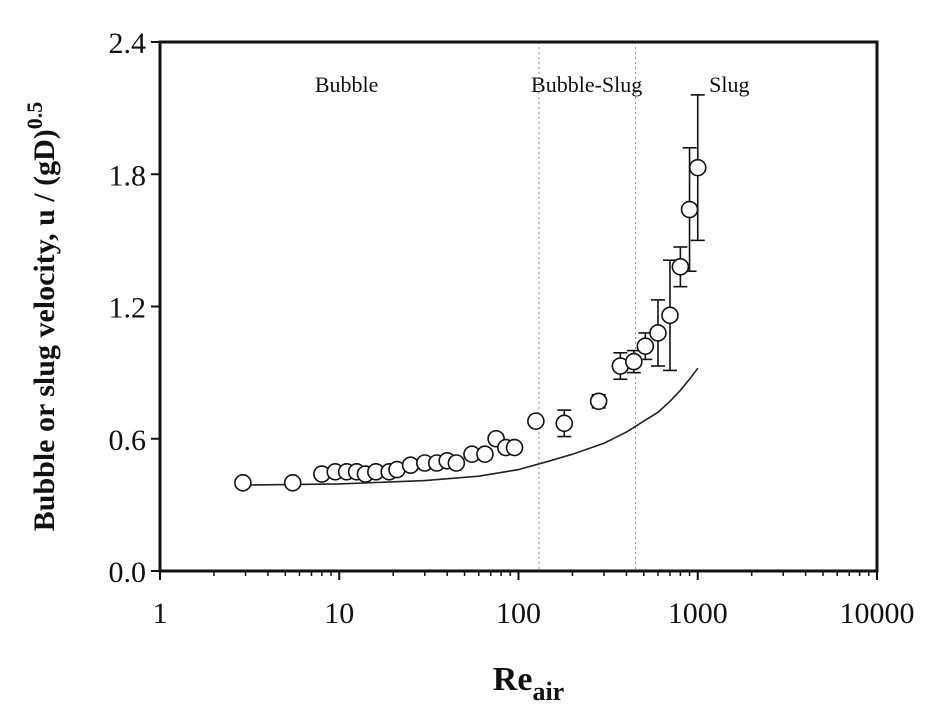  Describe the element at coordinates (586, 84) in the screenshot. I see `region-label: Bubble-Slug` at that location.